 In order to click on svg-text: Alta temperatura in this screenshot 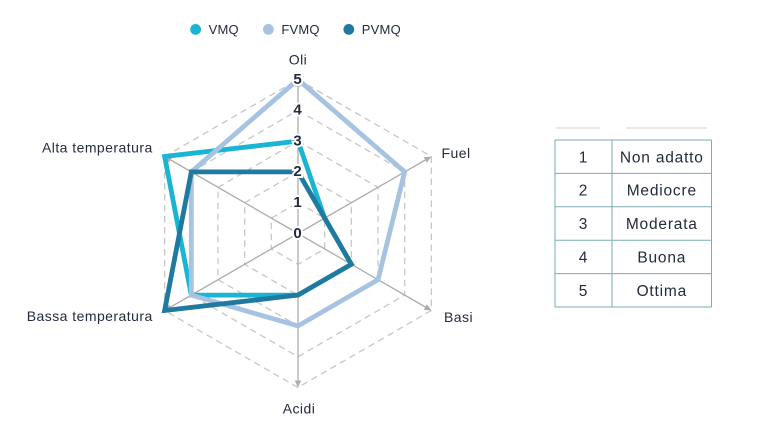, I will do `click(97, 148)`.